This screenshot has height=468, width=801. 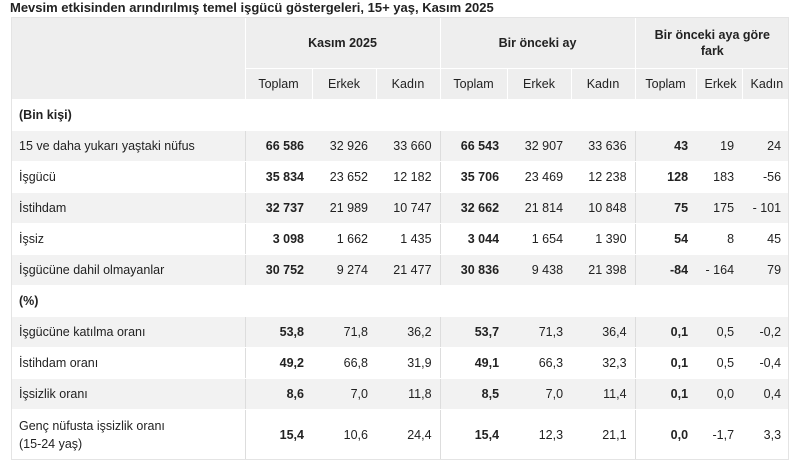 I want to click on cell-value: 8,5, so click(x=473, y=394).